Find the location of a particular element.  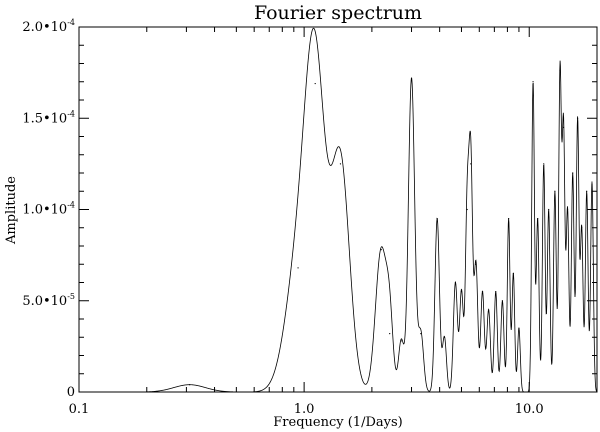

y-axis-label: Amplitude is located at coordinates (11, 210).